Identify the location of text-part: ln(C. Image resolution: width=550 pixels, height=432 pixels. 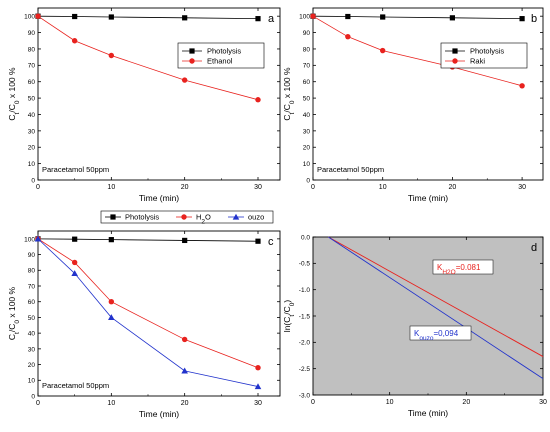
(287, 325).